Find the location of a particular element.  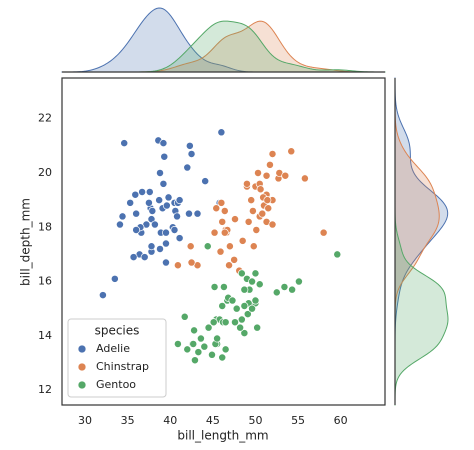

legend-title: species is located at coordinates (117, 331).